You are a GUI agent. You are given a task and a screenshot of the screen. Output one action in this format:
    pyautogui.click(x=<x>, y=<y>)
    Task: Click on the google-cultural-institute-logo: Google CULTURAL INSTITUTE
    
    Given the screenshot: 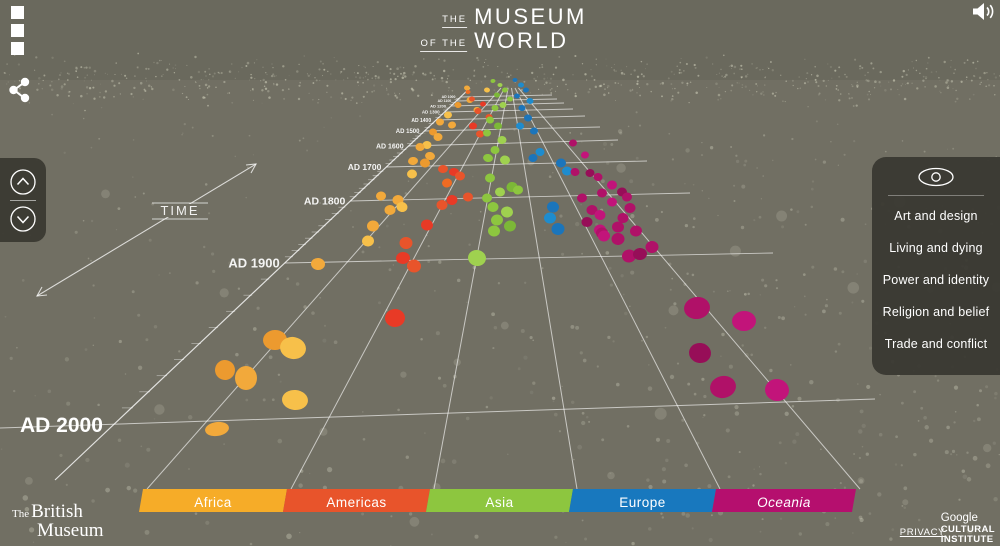 What is the action you would take?
    pyautogui.click(x=968, y=528)
    